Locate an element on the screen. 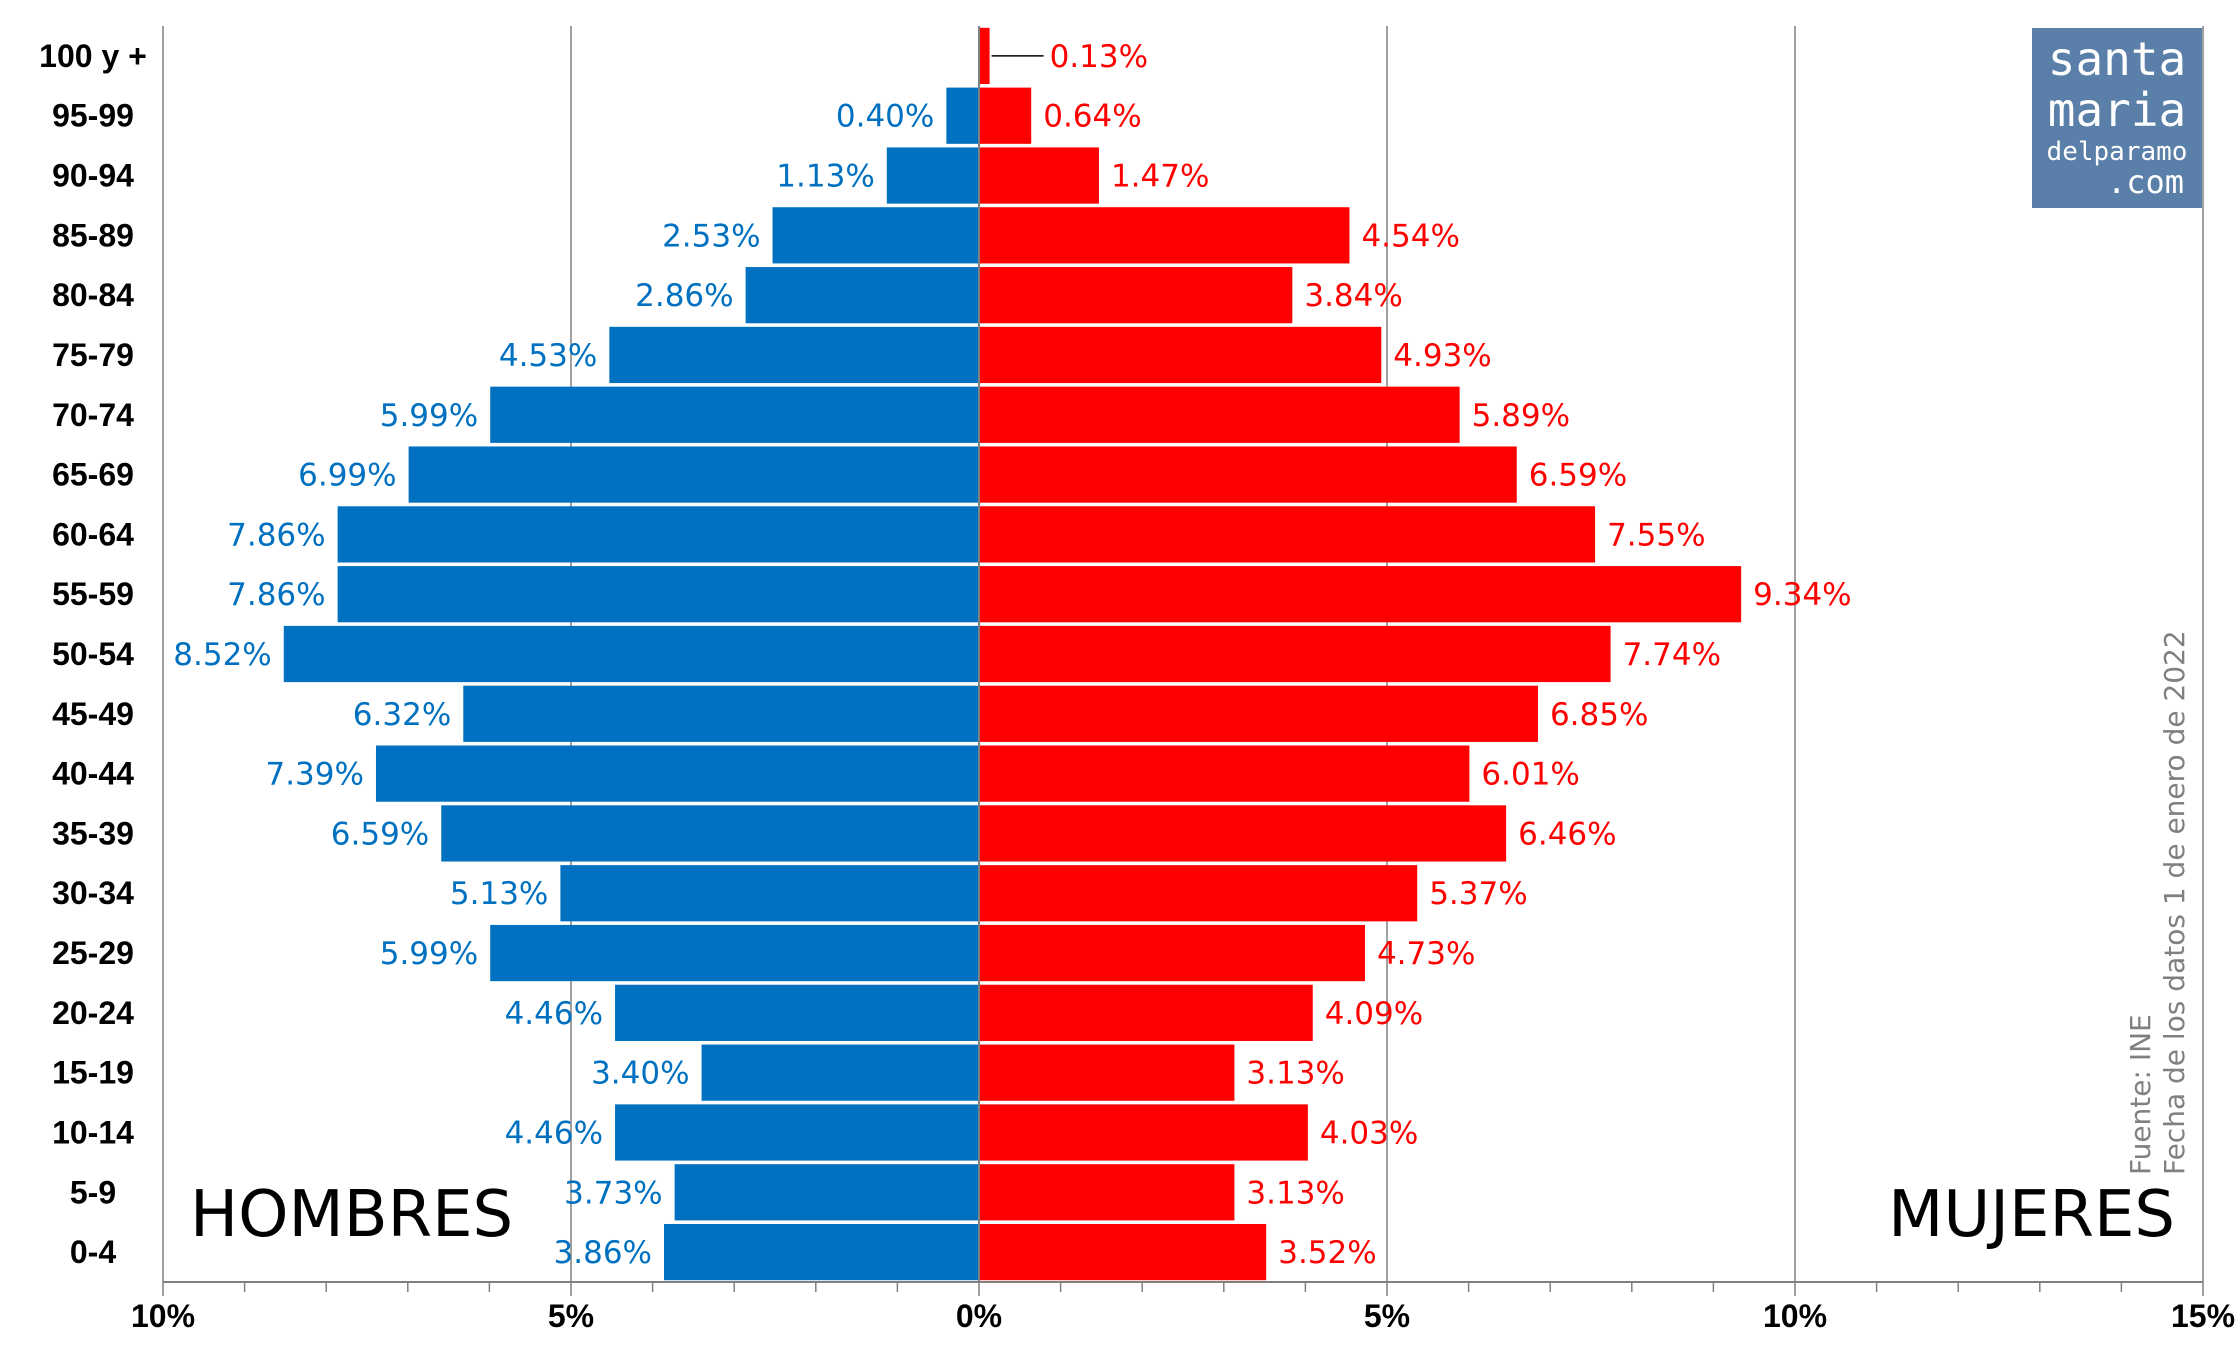 The width and height of the screenshot is (2240, 1348). data-label-mujeres-6: 5.89% is located at coordinates (1521, 416).